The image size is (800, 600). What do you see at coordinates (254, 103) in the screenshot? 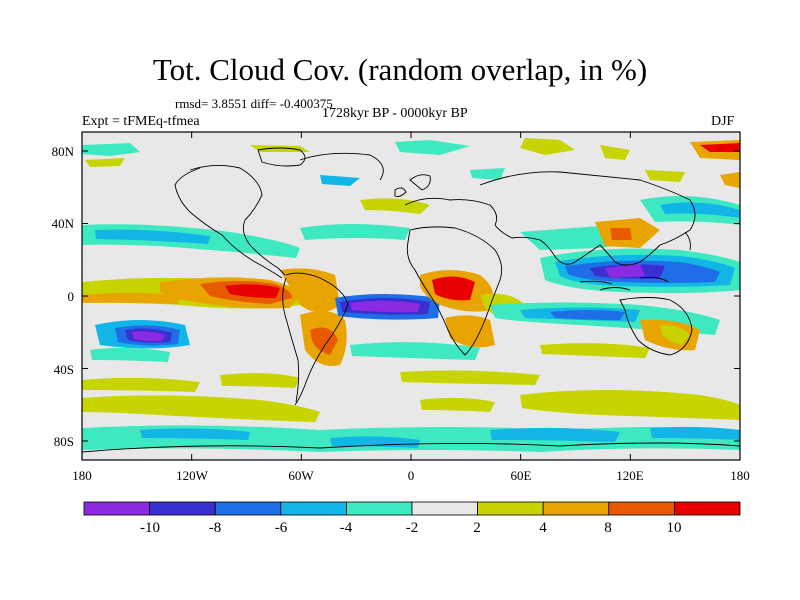
I see `stats-label: rmsd= 3.8551 diff= -0.400375` at bounding box center [254, 103].